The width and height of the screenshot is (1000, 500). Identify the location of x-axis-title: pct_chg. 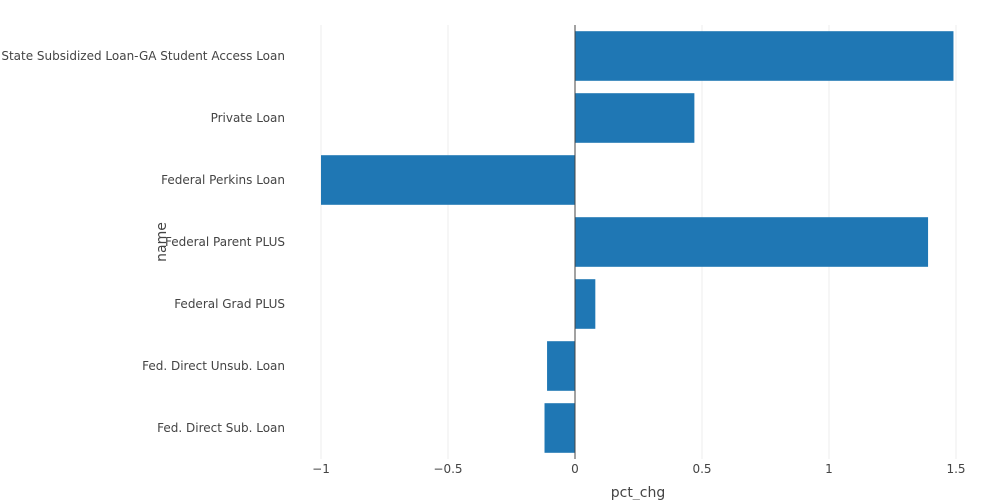
(638, 492).